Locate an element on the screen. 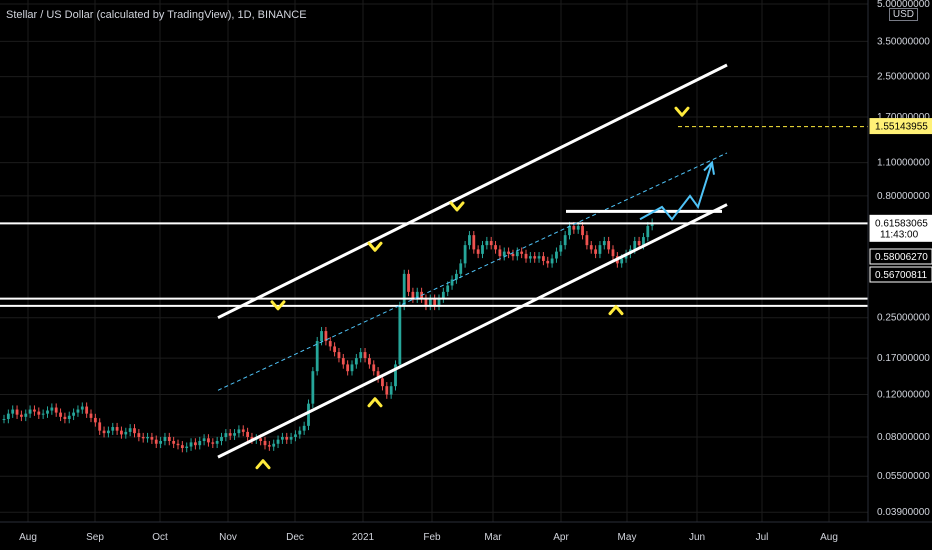  x-axis: Aug Sep Oct Nov Dec 2021 Feb Mar Apr May Jun Jul Aug is located at coordinates (466, 532).